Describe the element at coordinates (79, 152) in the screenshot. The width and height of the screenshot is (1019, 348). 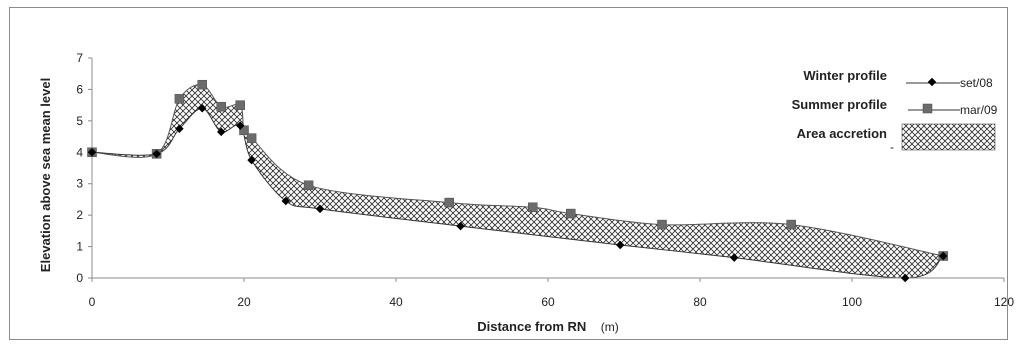
I see `y-tick-label: 4` at that location.